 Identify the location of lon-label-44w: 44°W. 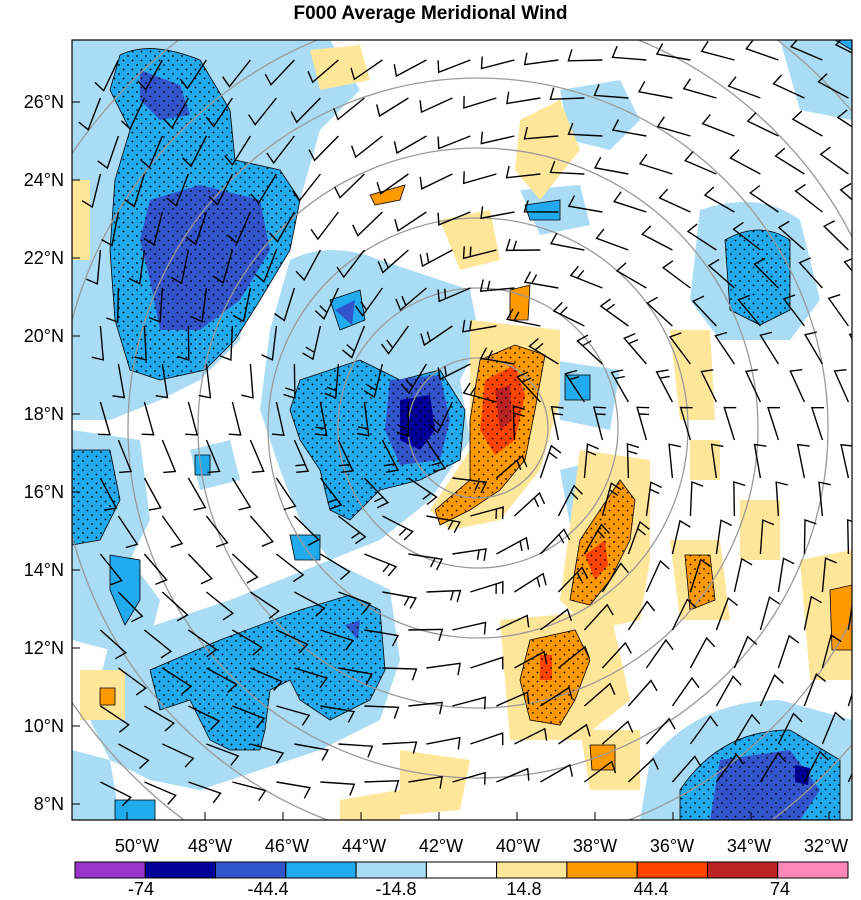
(364, 846).